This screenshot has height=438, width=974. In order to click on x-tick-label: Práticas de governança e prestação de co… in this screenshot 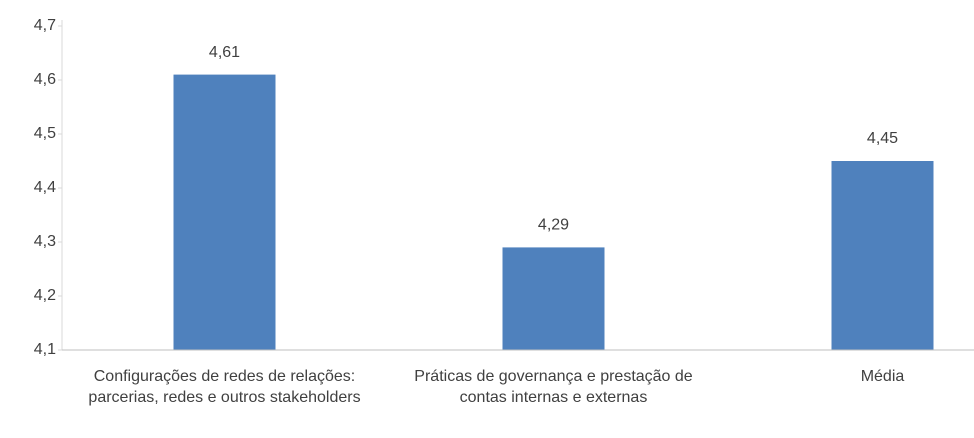, I will do `click(553, 387)`.